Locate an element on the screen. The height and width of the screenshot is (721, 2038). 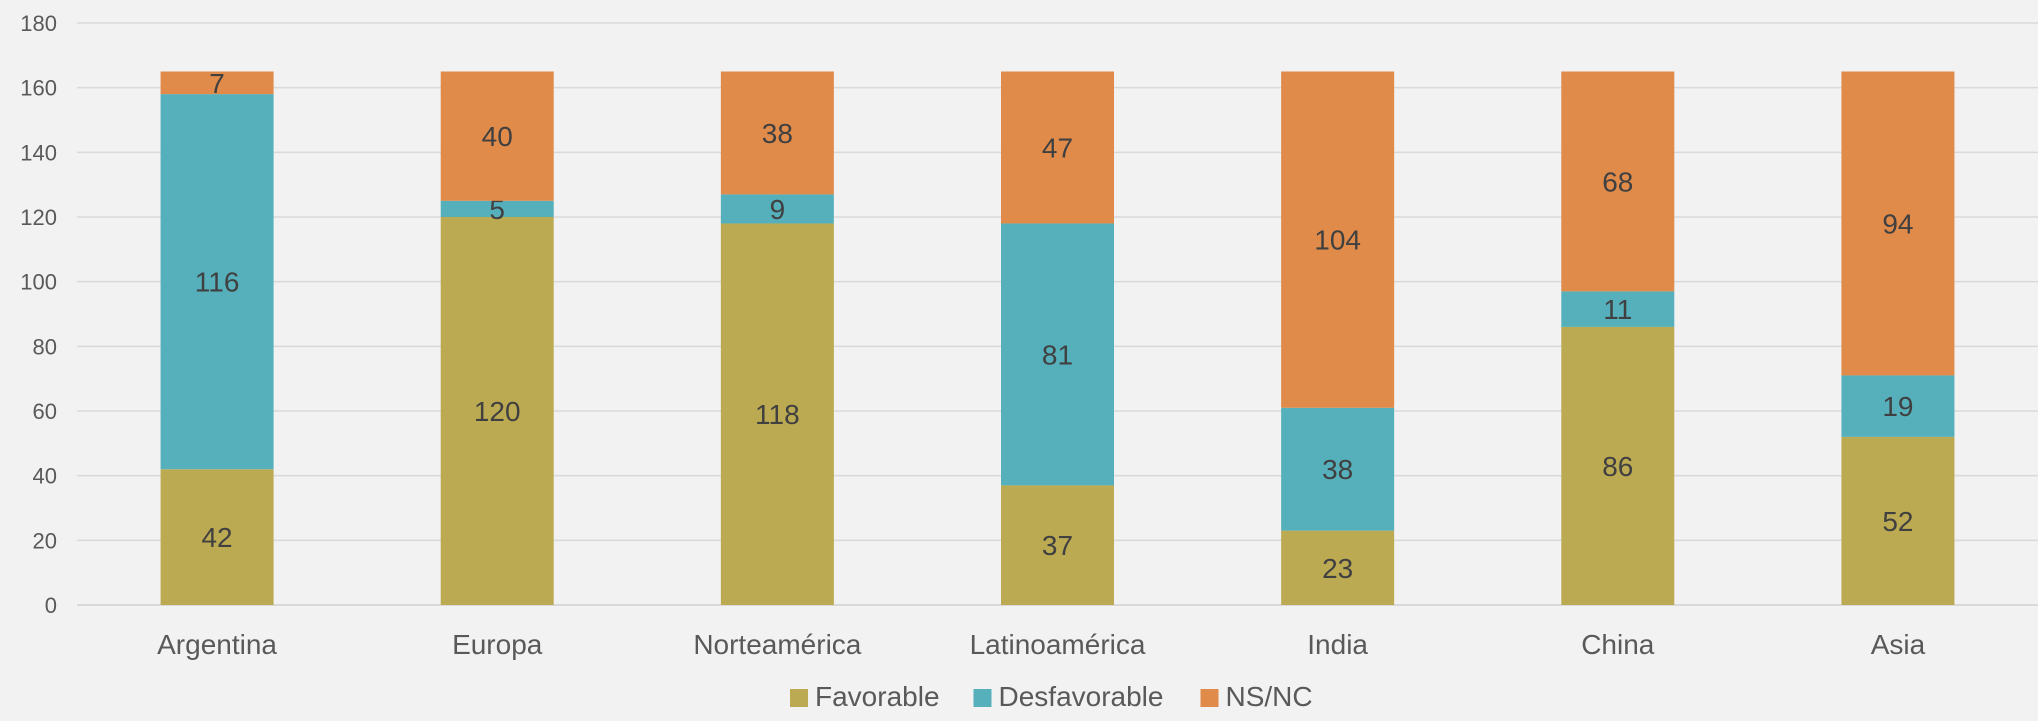
y-tick-label: 180 is located at coordinates (38, 23).